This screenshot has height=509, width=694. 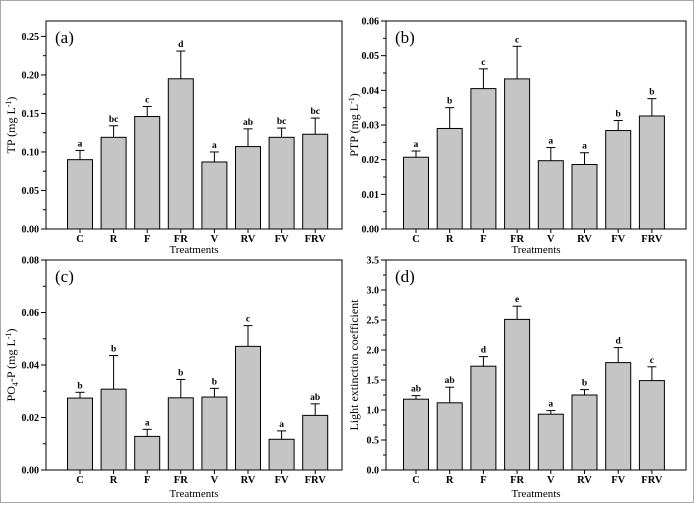 I want to click on panel-letter: (c), so click(x=64, y=276).